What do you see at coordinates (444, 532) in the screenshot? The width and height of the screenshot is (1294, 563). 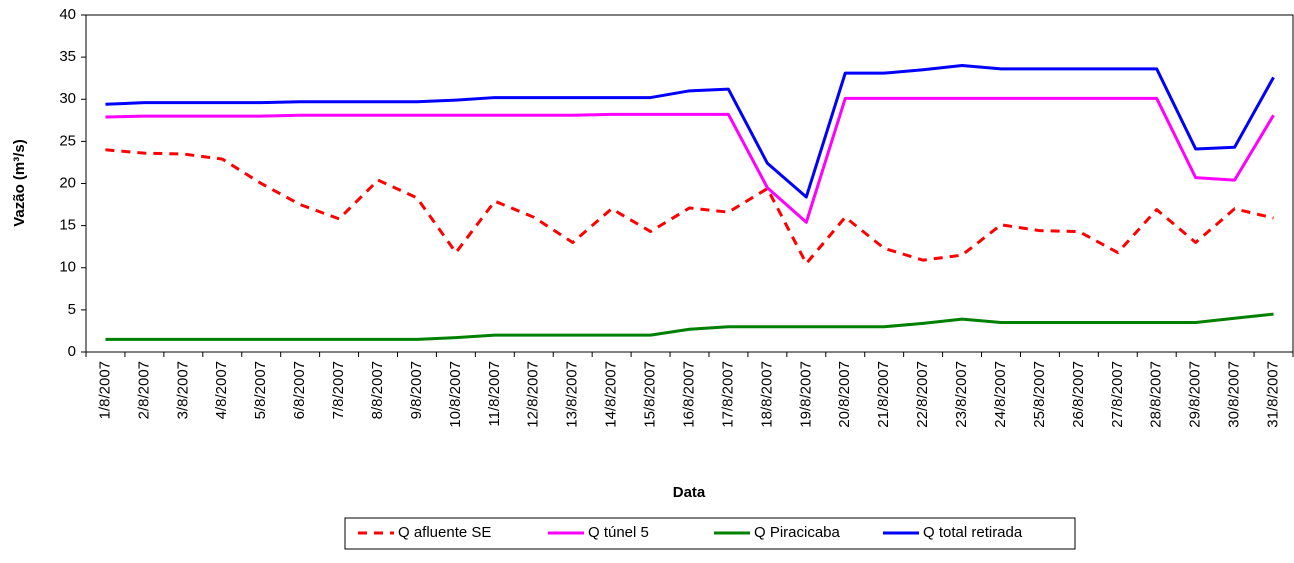 I see `legend-label: Q afluente SE` at bounding box center [444, 532].